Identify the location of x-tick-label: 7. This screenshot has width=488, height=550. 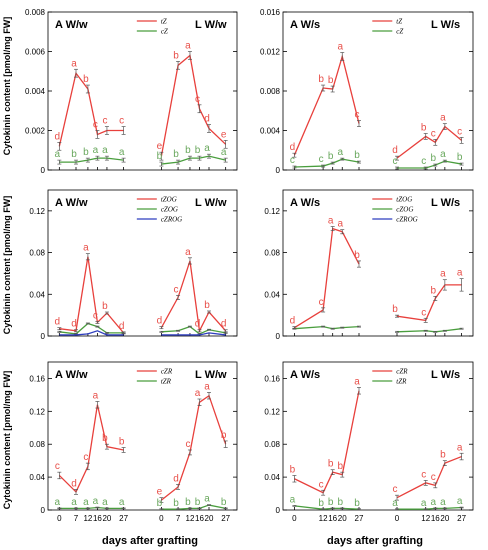
(76, 518).